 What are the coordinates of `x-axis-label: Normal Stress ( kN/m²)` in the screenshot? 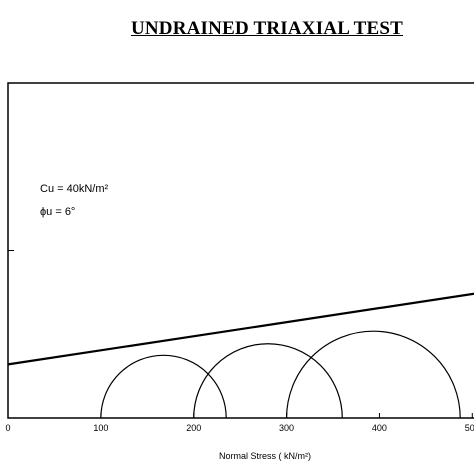 It's located at (265, 456).